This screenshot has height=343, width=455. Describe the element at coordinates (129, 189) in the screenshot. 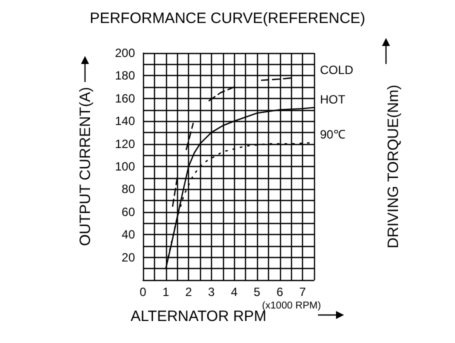

I see `y-tick-label: 80` at that location.